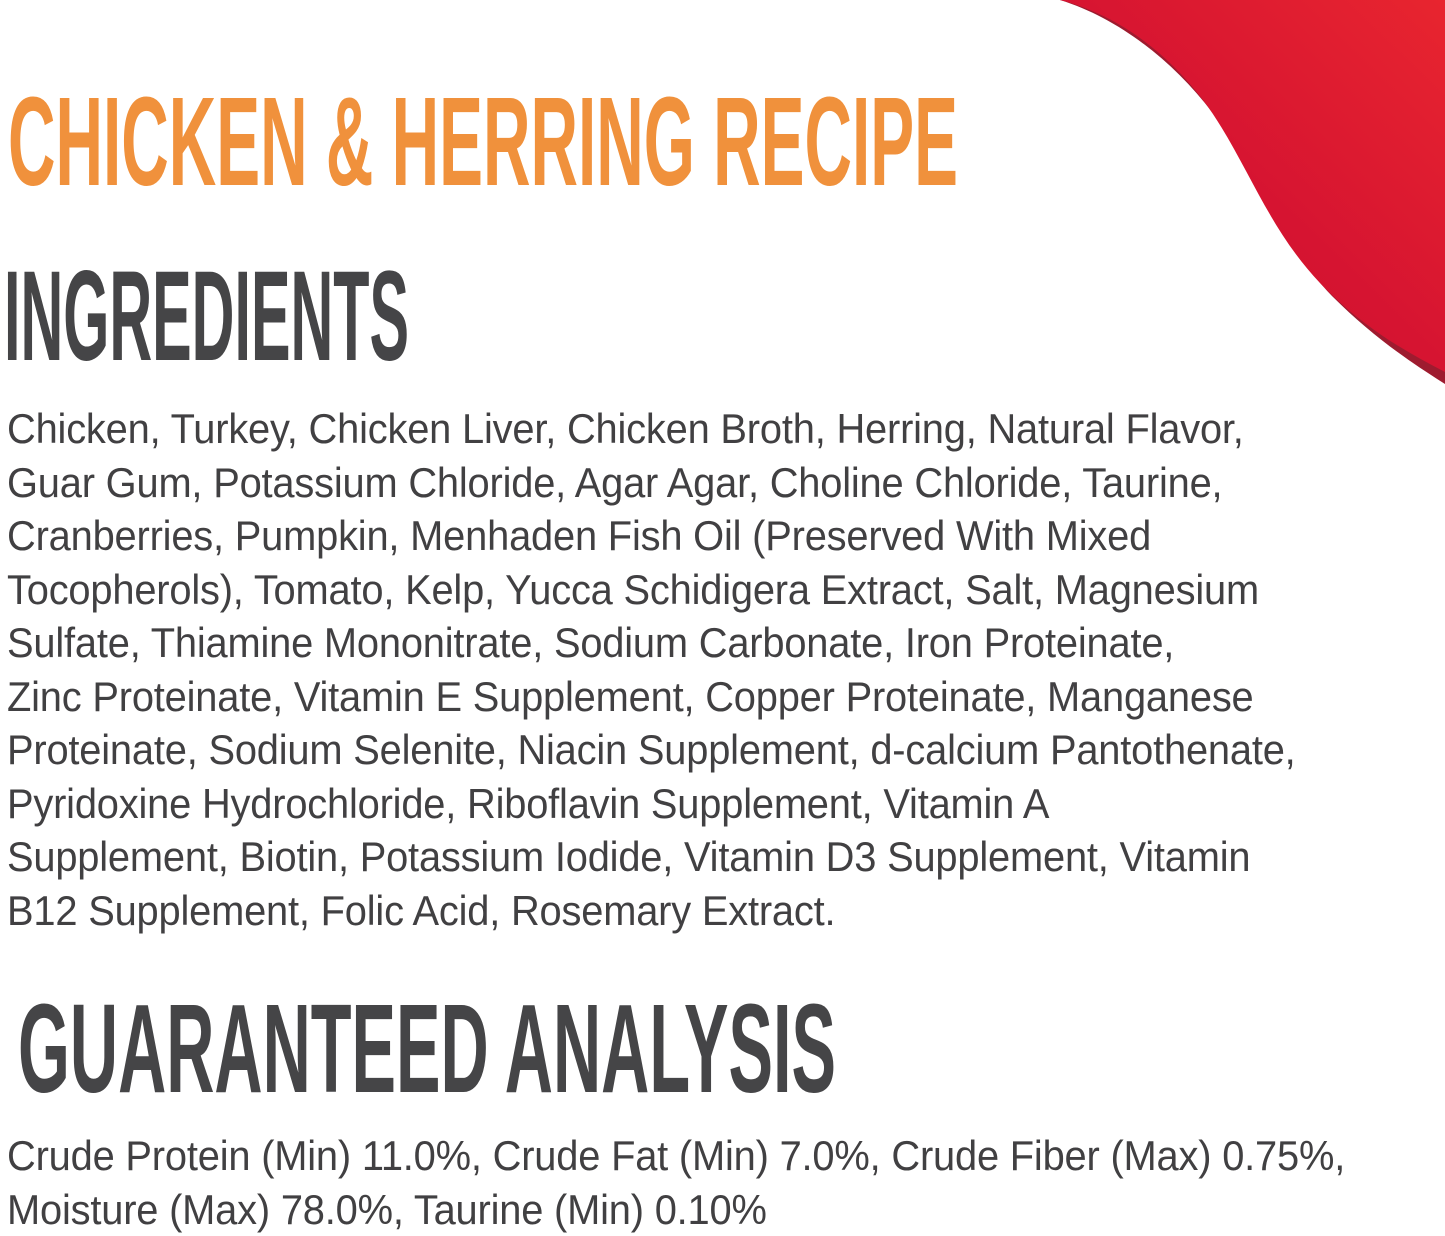 This screenshot has width=1445, height=1236. Describe the element at coordinates (451, 1047) in the screenshot. I see `guaranteed-analysis-heading: GUARANTEED ANALYSIS` at that location.